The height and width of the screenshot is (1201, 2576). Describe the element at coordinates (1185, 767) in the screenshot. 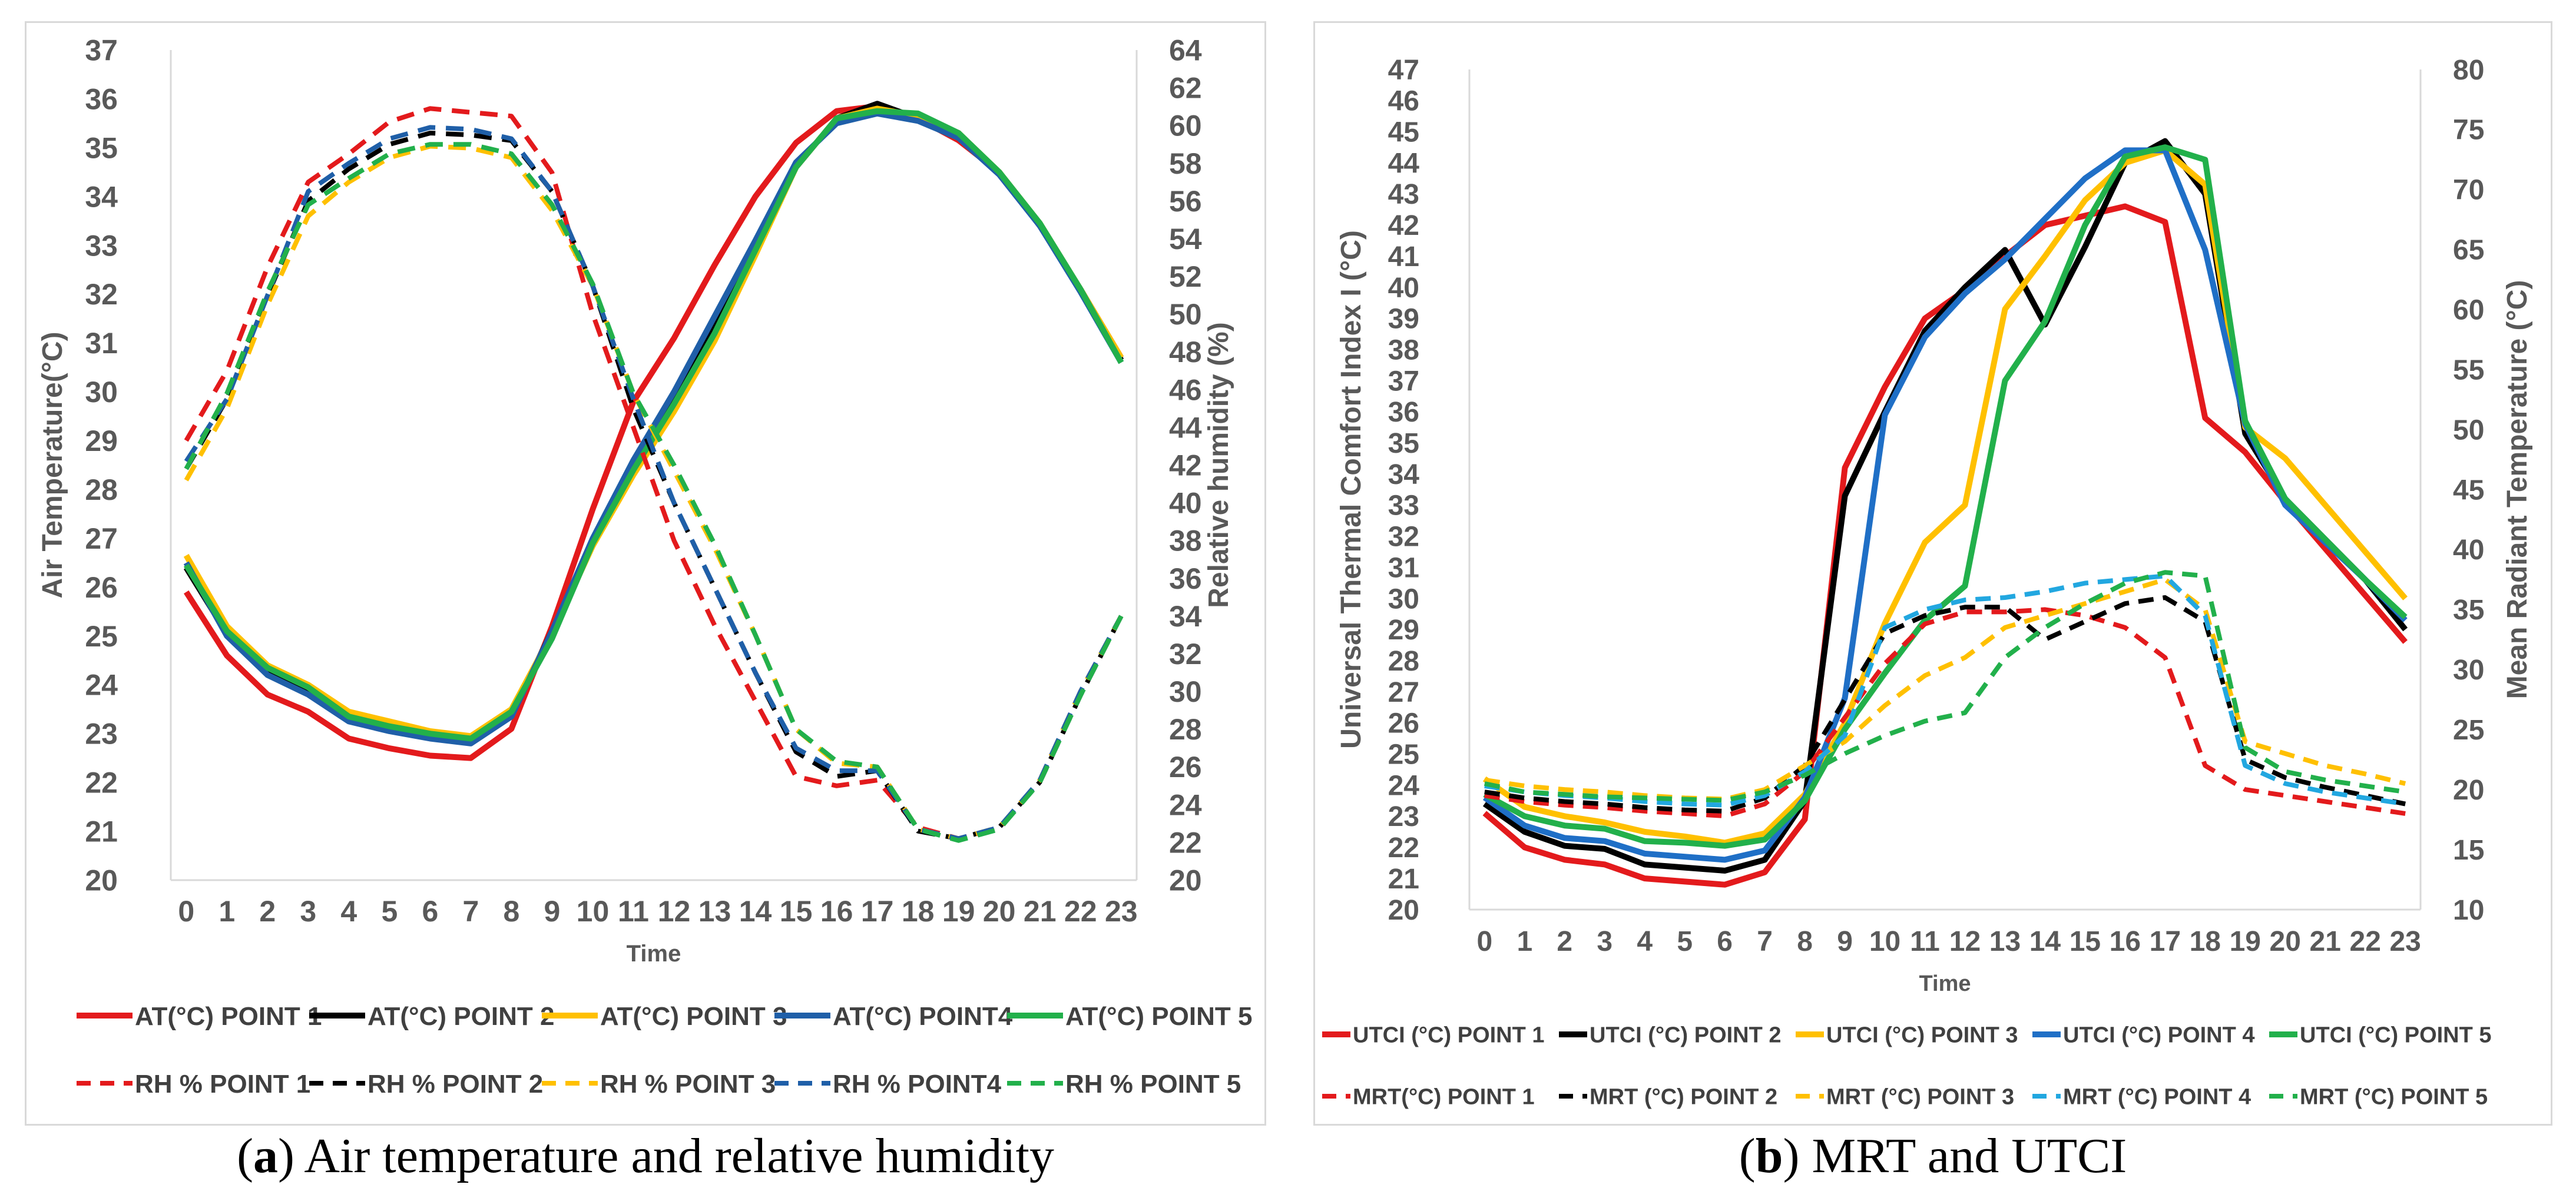

I see `y2-tick-label: 26` at that location.